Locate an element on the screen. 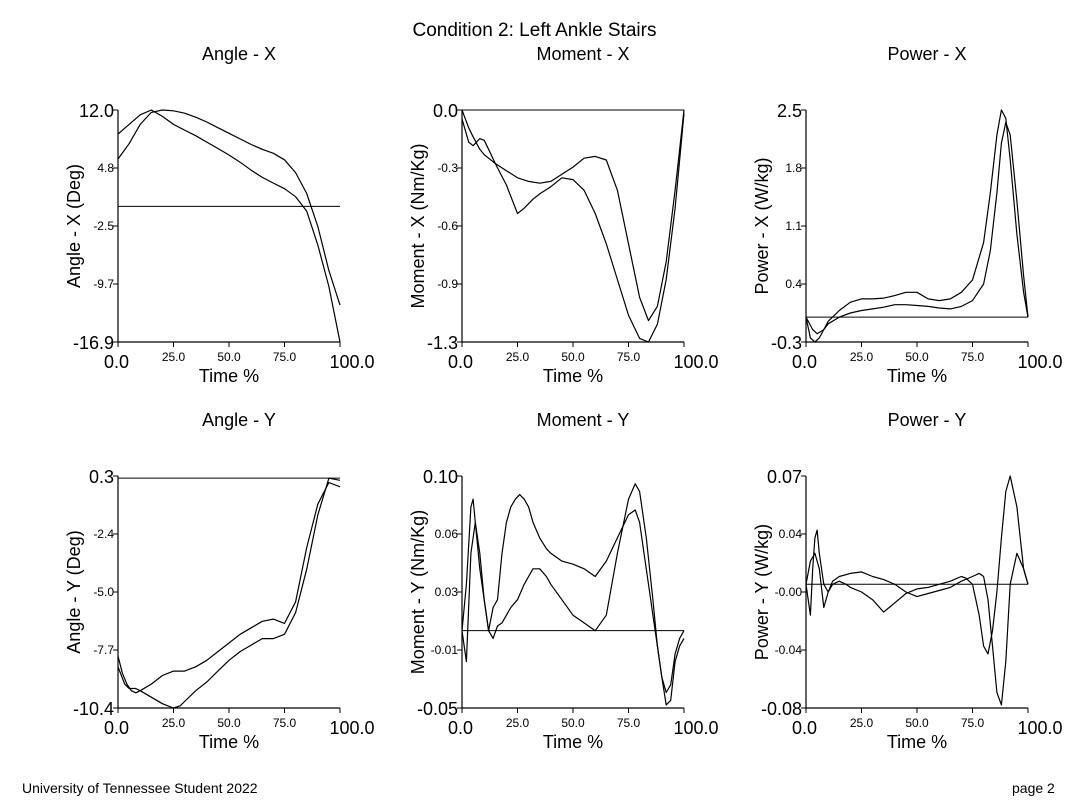 The image size is (1069, 808). panel-3-y-tick-label: 1.1 is located at coordinates (793, 226).